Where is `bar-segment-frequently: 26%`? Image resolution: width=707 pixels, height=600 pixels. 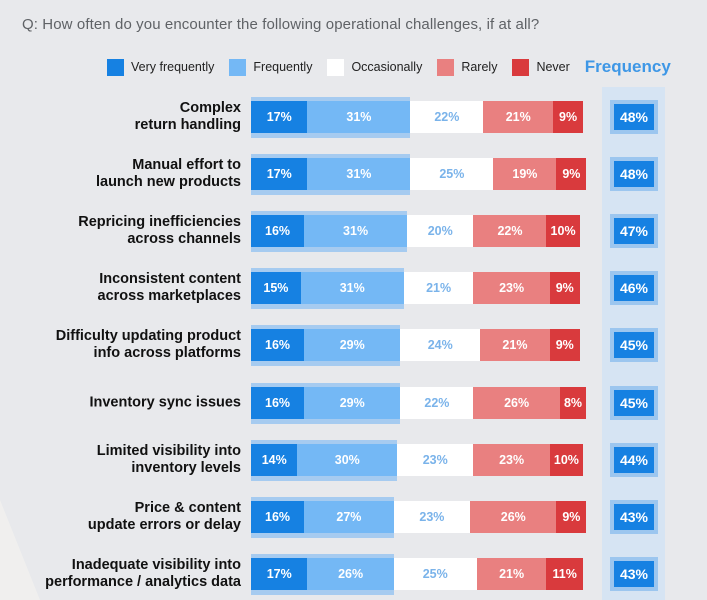 bar-segment-frequently: 26% is located at coordinates (350, 573).